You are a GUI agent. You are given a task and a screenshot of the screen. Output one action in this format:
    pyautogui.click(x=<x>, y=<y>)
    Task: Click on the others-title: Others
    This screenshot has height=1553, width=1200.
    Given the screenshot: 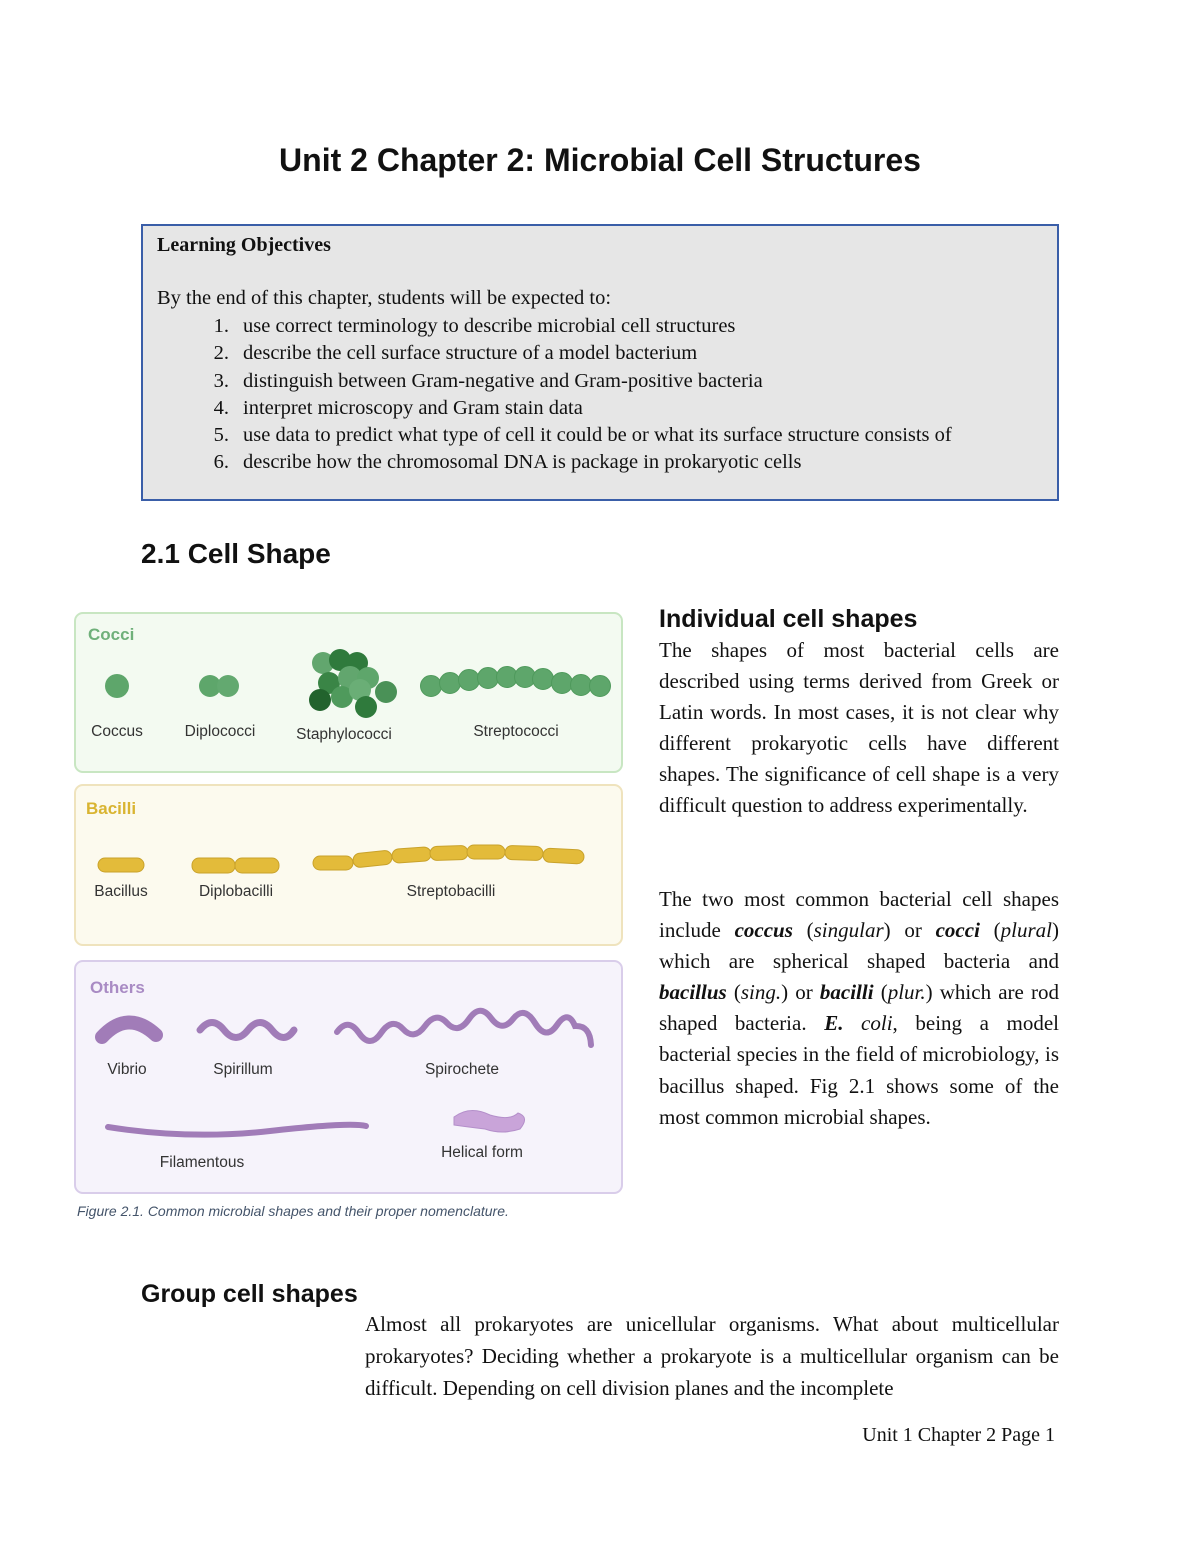 What is the action you would take?
    pyautogui.click(x=117, y=987)
    